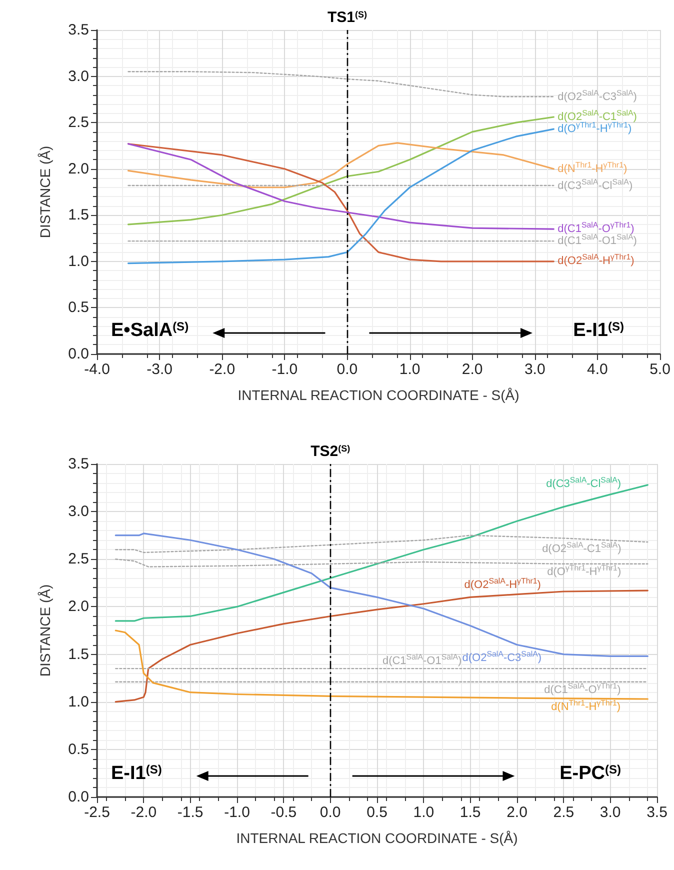 The height and width of the screenshot is (870, 674). I want to click on x-tick-label: 2.5, so click(563, 812).